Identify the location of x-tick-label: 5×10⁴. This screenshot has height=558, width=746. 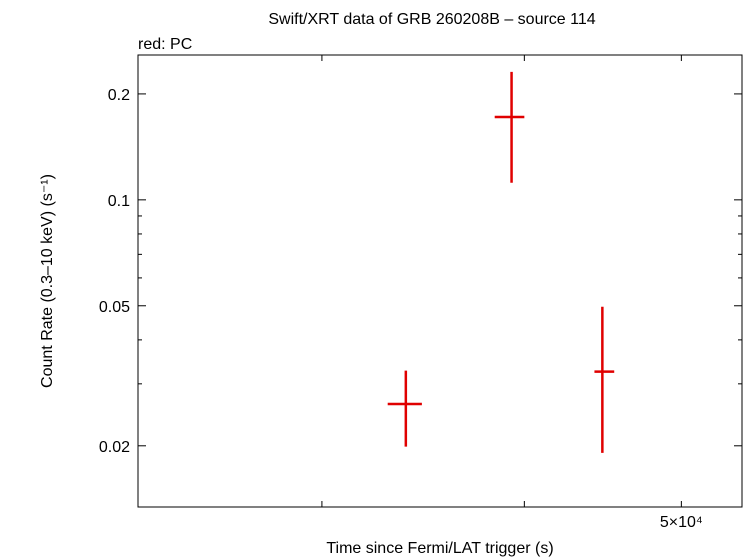
(681, 522).